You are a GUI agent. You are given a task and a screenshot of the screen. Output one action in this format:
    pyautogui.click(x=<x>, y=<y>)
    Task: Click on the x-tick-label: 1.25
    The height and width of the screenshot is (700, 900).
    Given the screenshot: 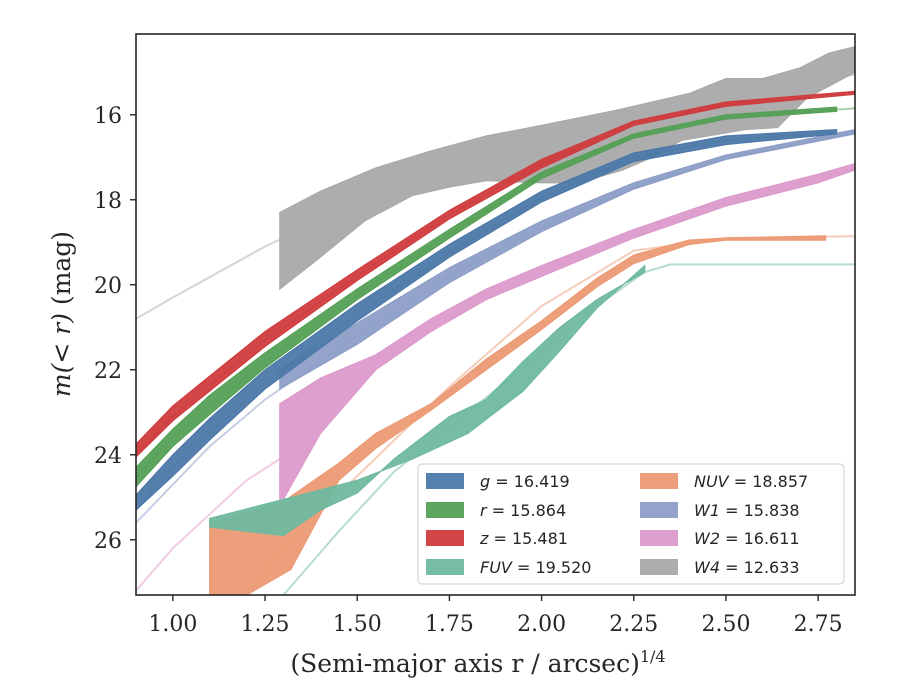 What is the action you would take?
    pyautogui.click(x=265, y=624)
    